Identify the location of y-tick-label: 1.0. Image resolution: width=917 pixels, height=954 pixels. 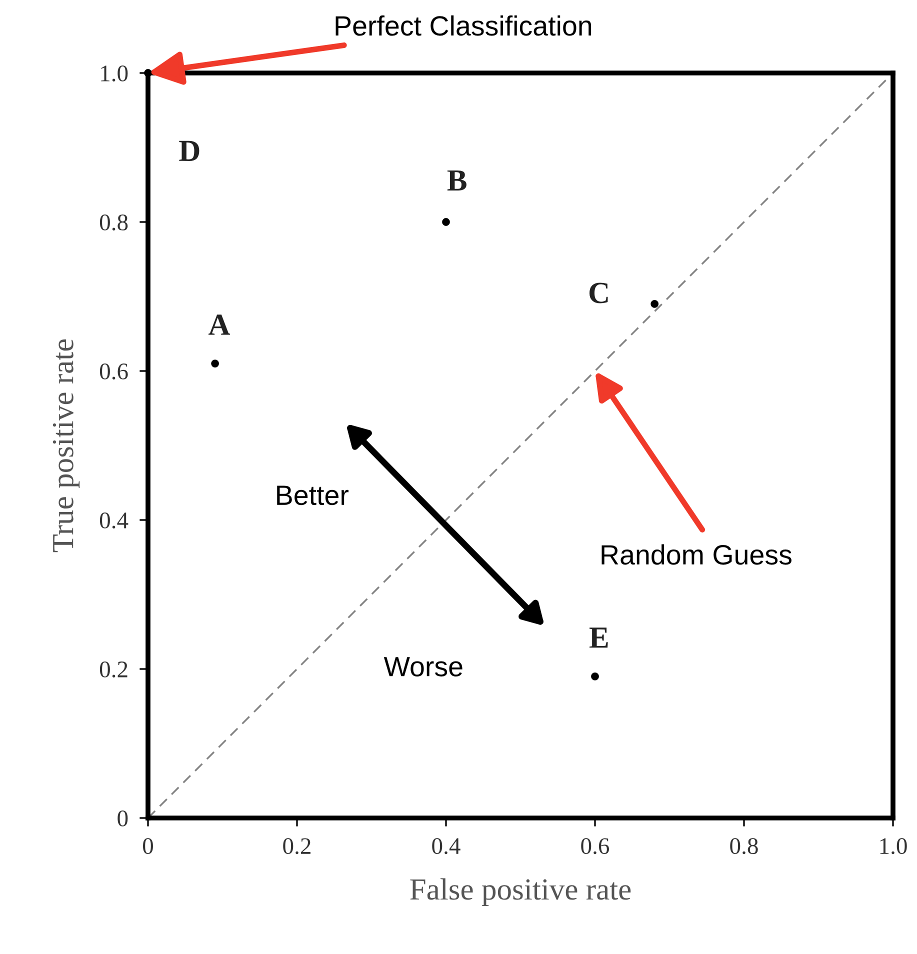
(114, 73).